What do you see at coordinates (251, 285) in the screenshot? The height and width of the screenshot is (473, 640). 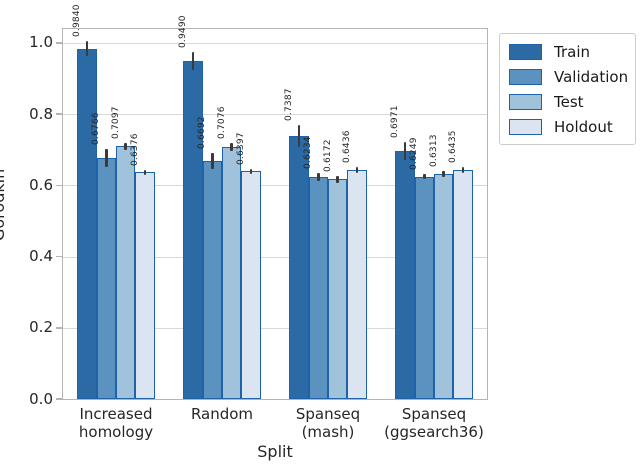 I see `bar-holdout-random` at bounding box center [251, 285].